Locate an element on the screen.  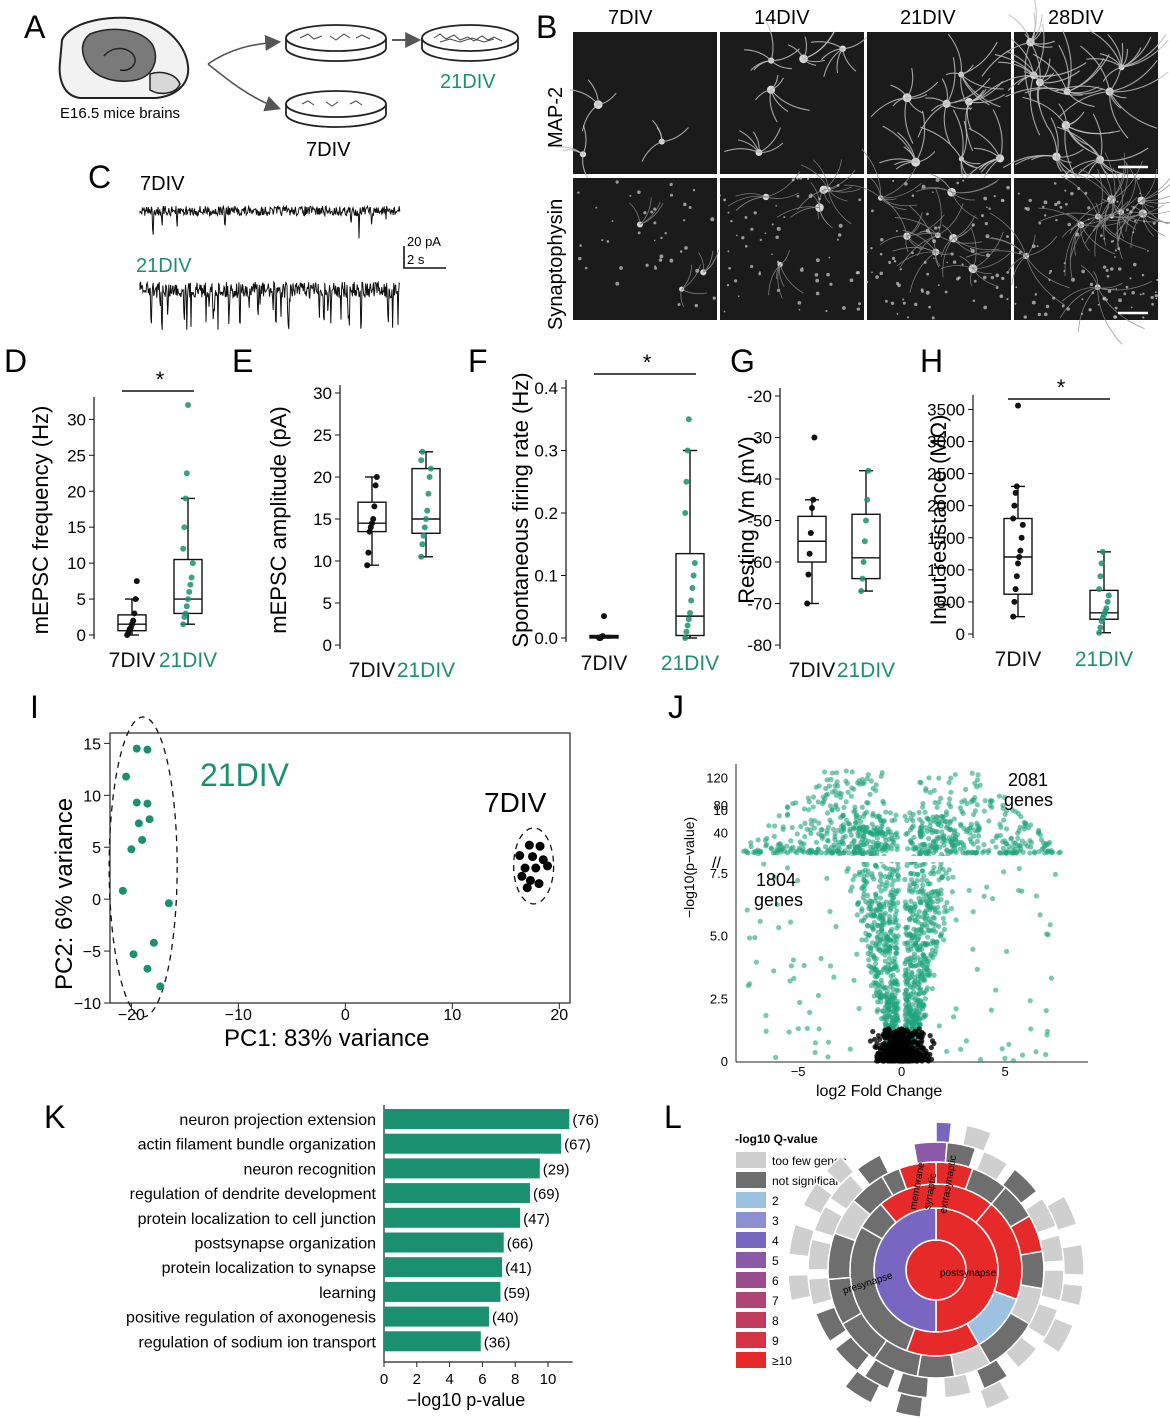
legend-label: 6 is located at coordinates (775, 1281).